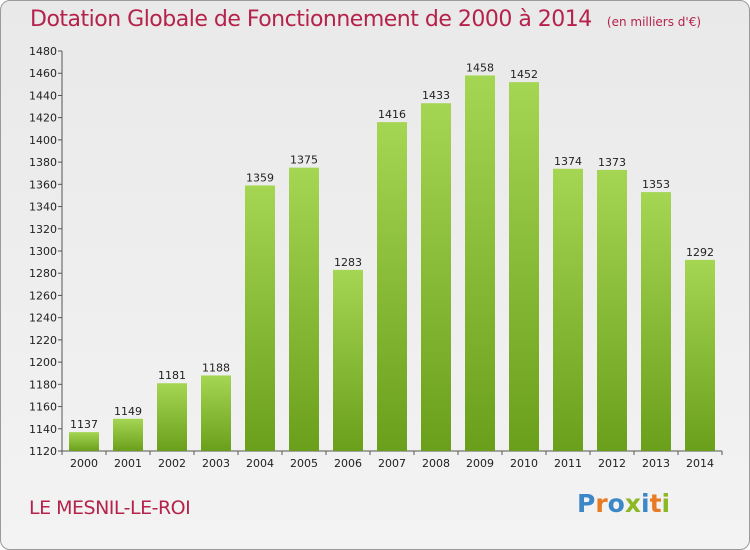 This screenshot has width=750, height=550. What do you see at coordinates (43, 273) in the screenshot?
I see `y-tick-label: 1280` at bounding box center [43, 273].